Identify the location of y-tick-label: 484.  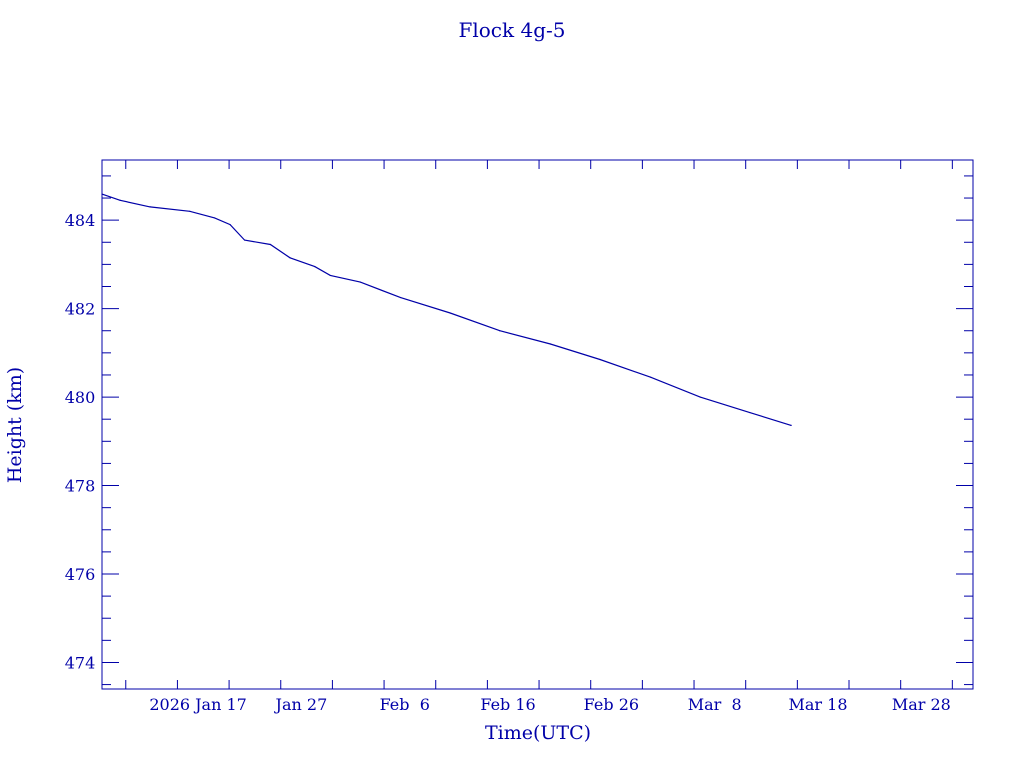
(80, 220).